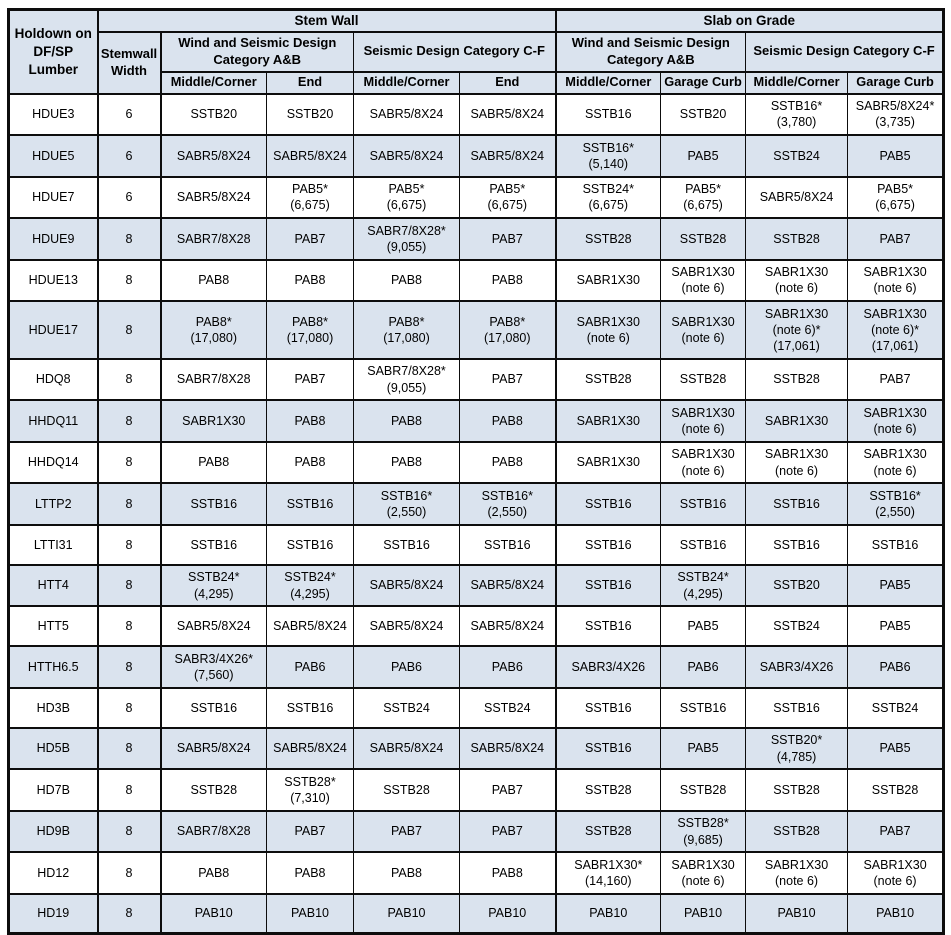 The height and width of the screenshot is (935, 951). I want to click on header-sw-ab-middle-corner: Middle/Corner, so click(213, 82).